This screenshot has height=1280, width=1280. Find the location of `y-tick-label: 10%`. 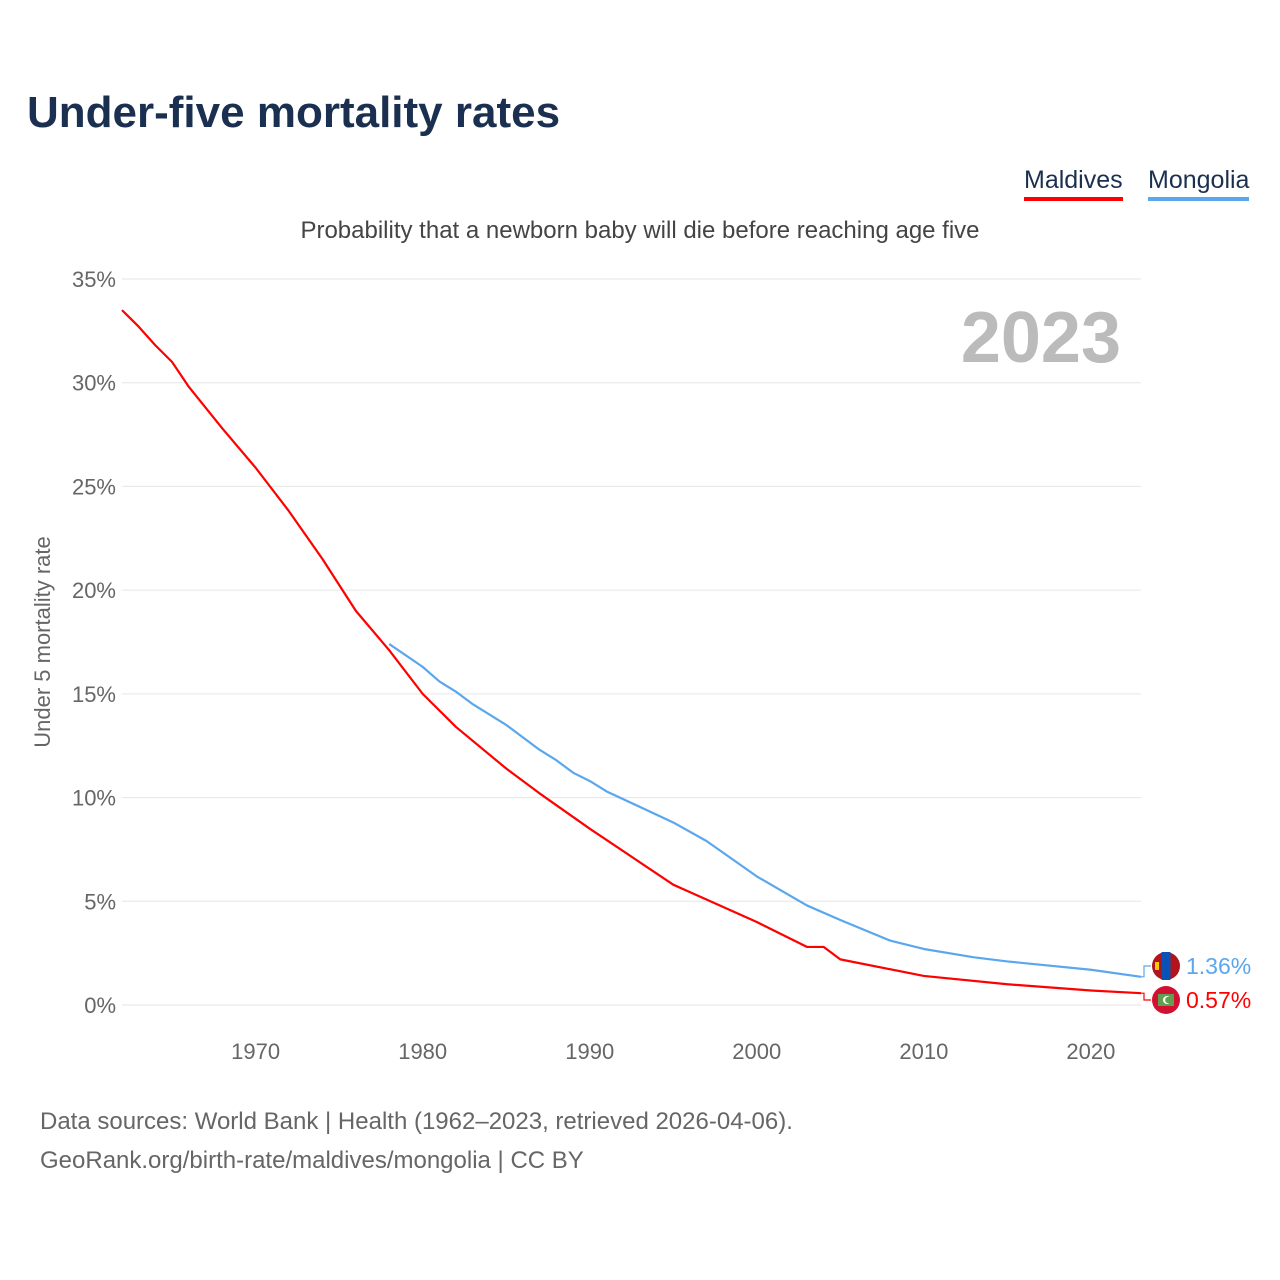

y-tick-label: 10% is located at coordinates (94, 798).